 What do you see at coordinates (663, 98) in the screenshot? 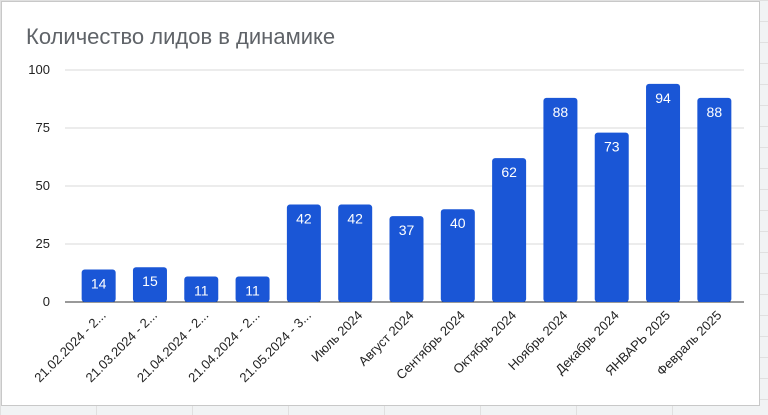
I see `data-label: 94` at bounding box center [663, 98].